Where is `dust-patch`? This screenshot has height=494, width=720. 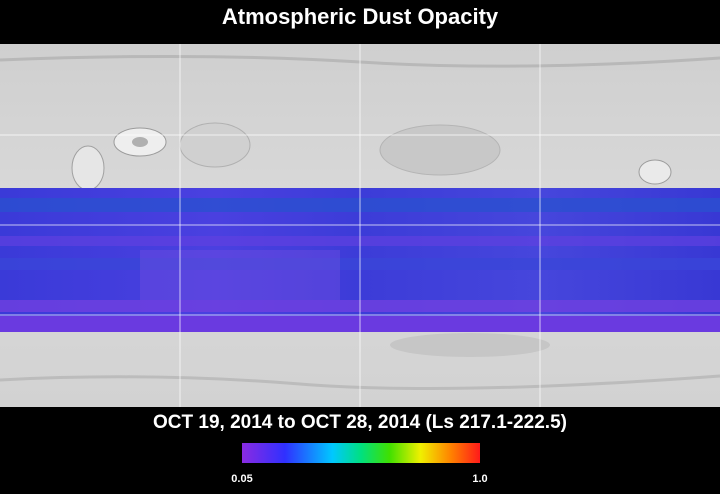
dust-patch is located at coordinates (240, 275).